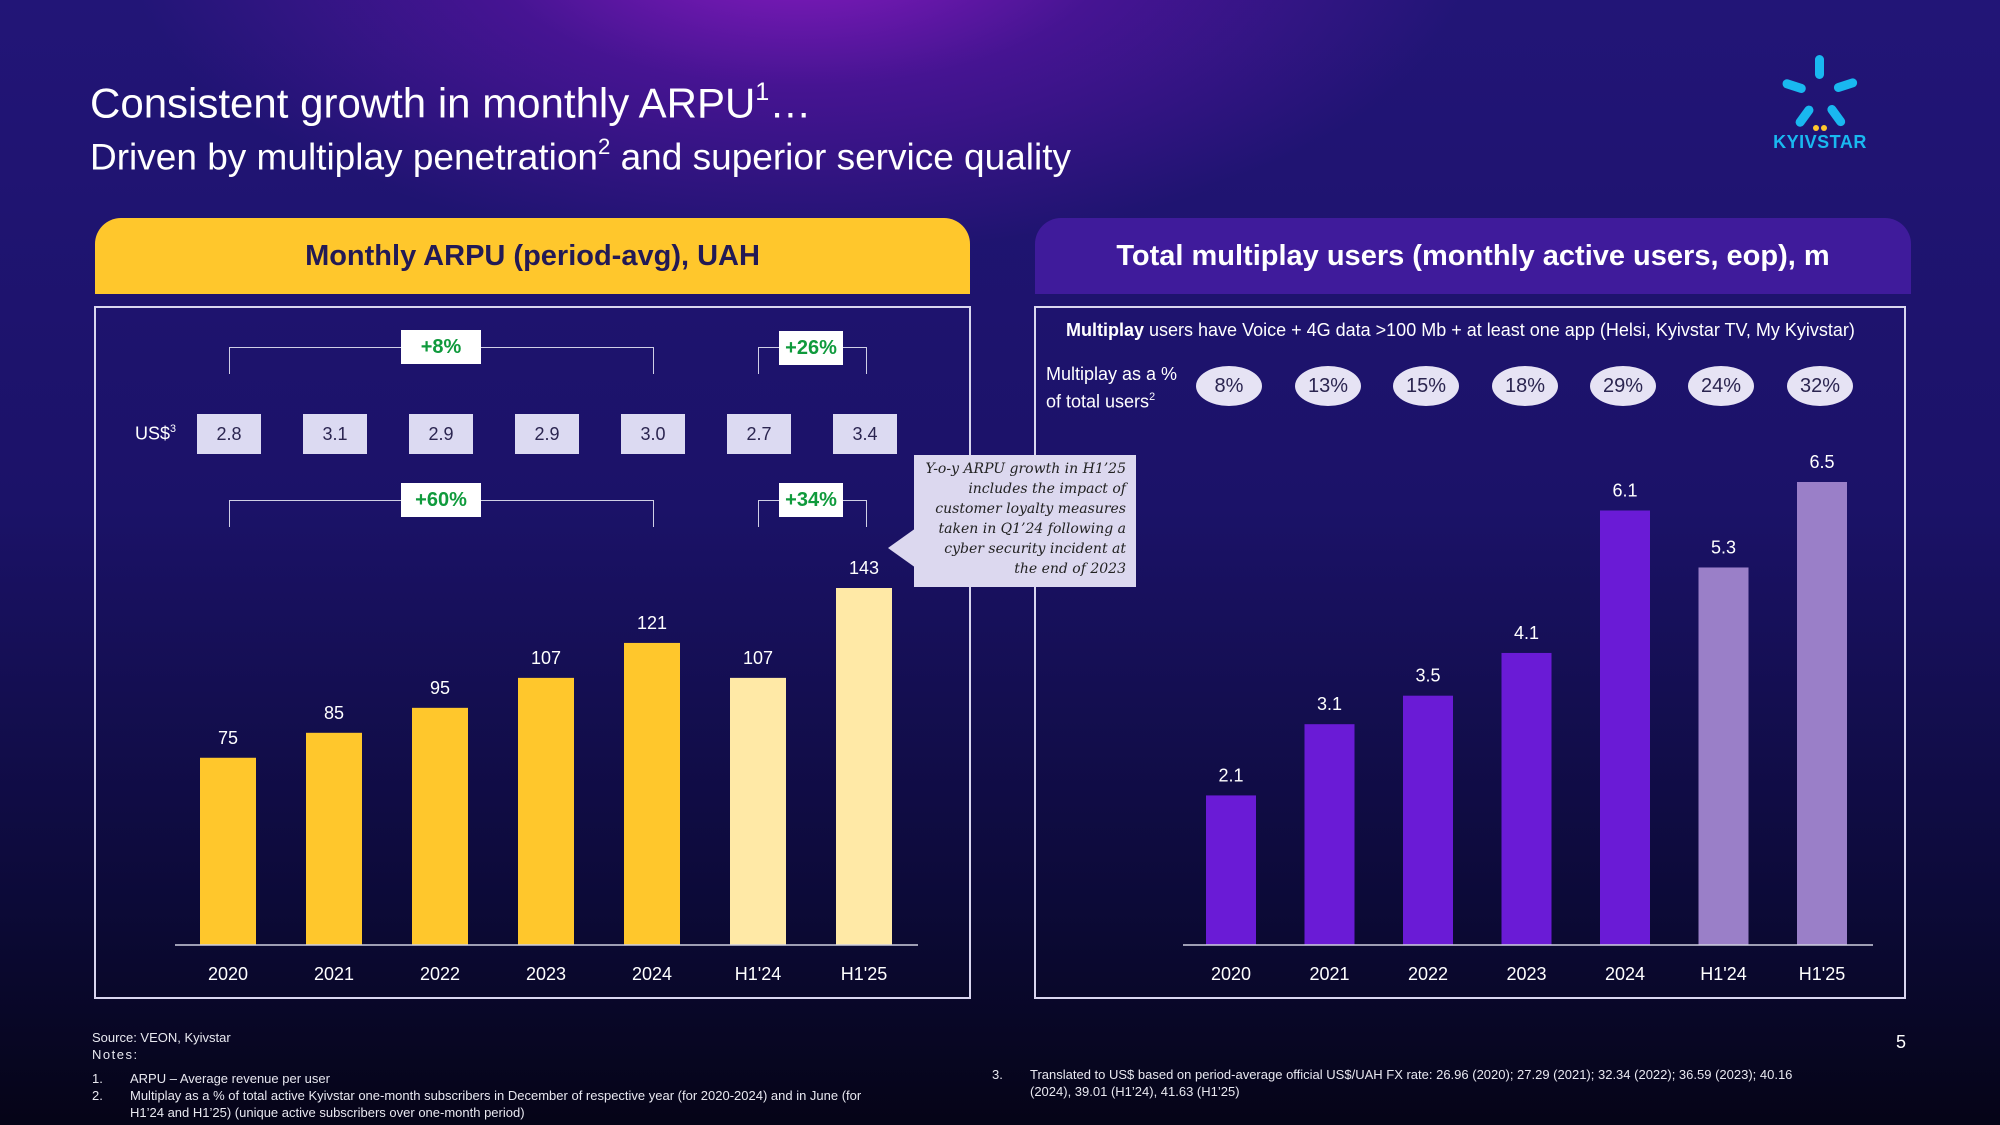 This screenshot has height=1125, width=2000. Describe the element at coordinates (1623, 386) in the screenshot. I see `multiplay-share-badge: 29%` at that location.